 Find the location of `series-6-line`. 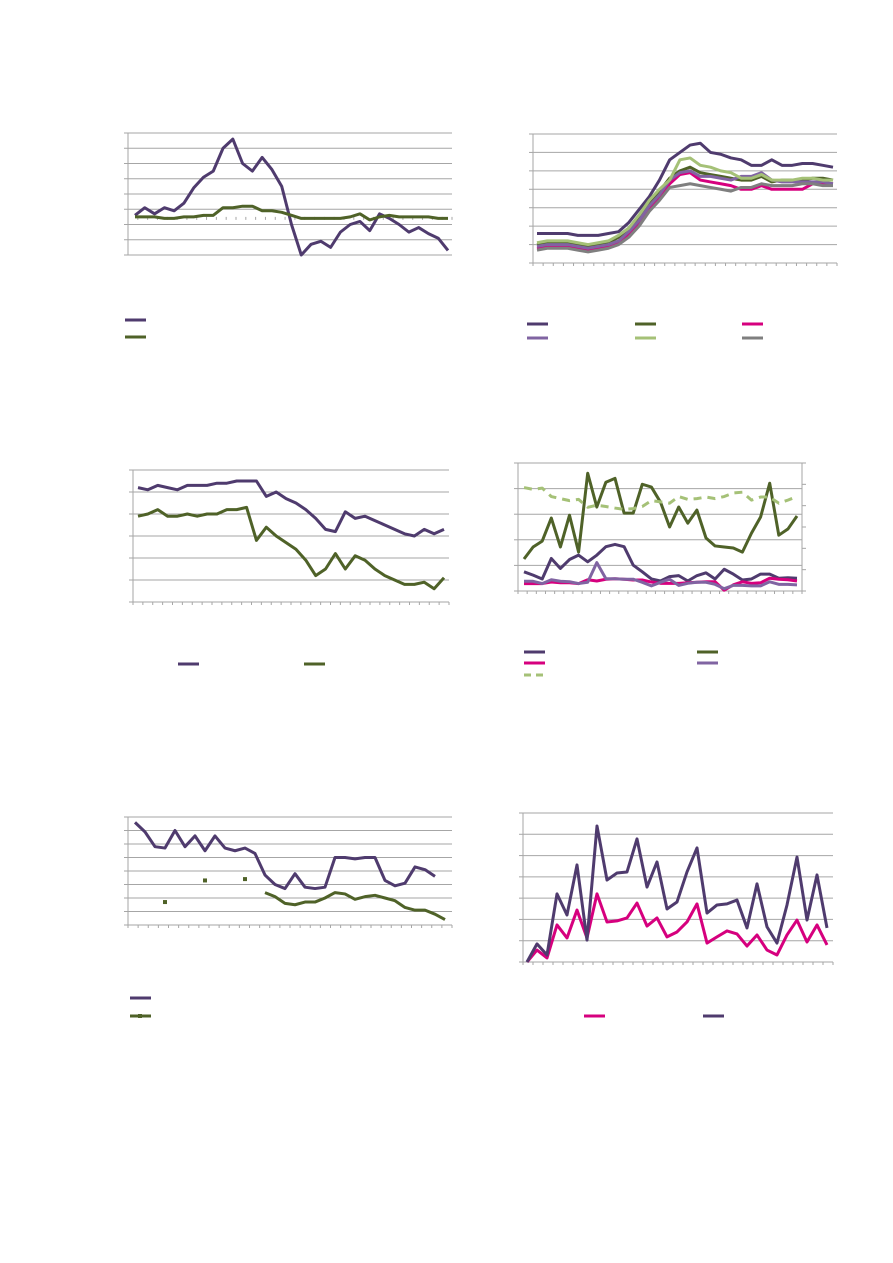

series-6-line is located at coordinates (684, 218).